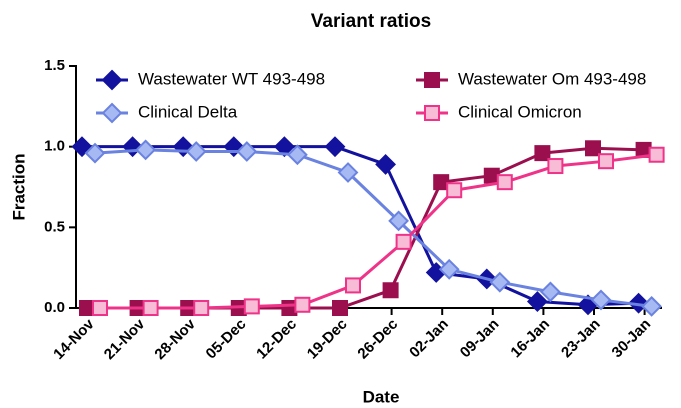 The image size is (681, 408). I want to click on x-tick-label: 19-Dec, so click(327, 339).